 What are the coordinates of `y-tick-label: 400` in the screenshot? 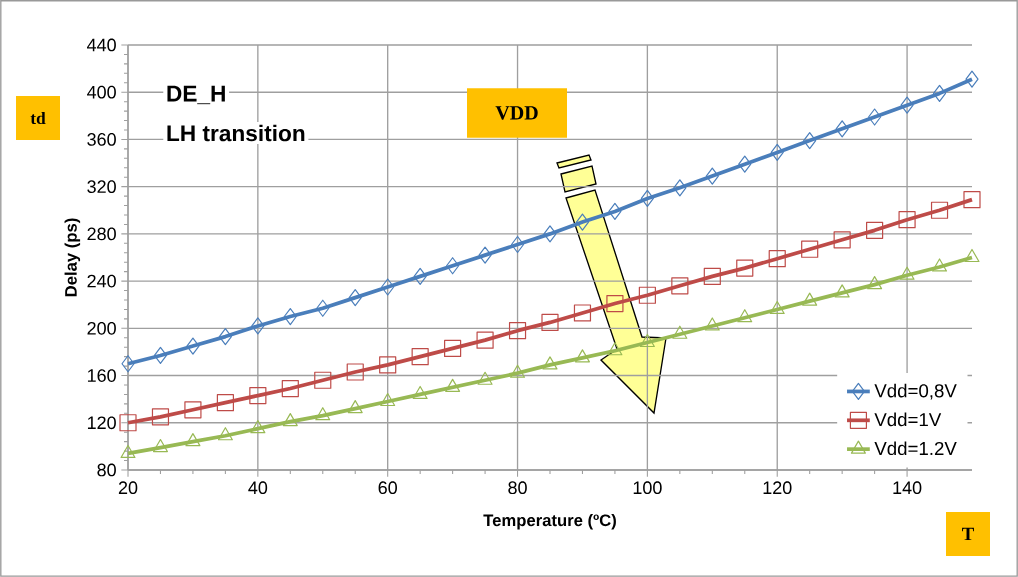 It's located at (101, 92).